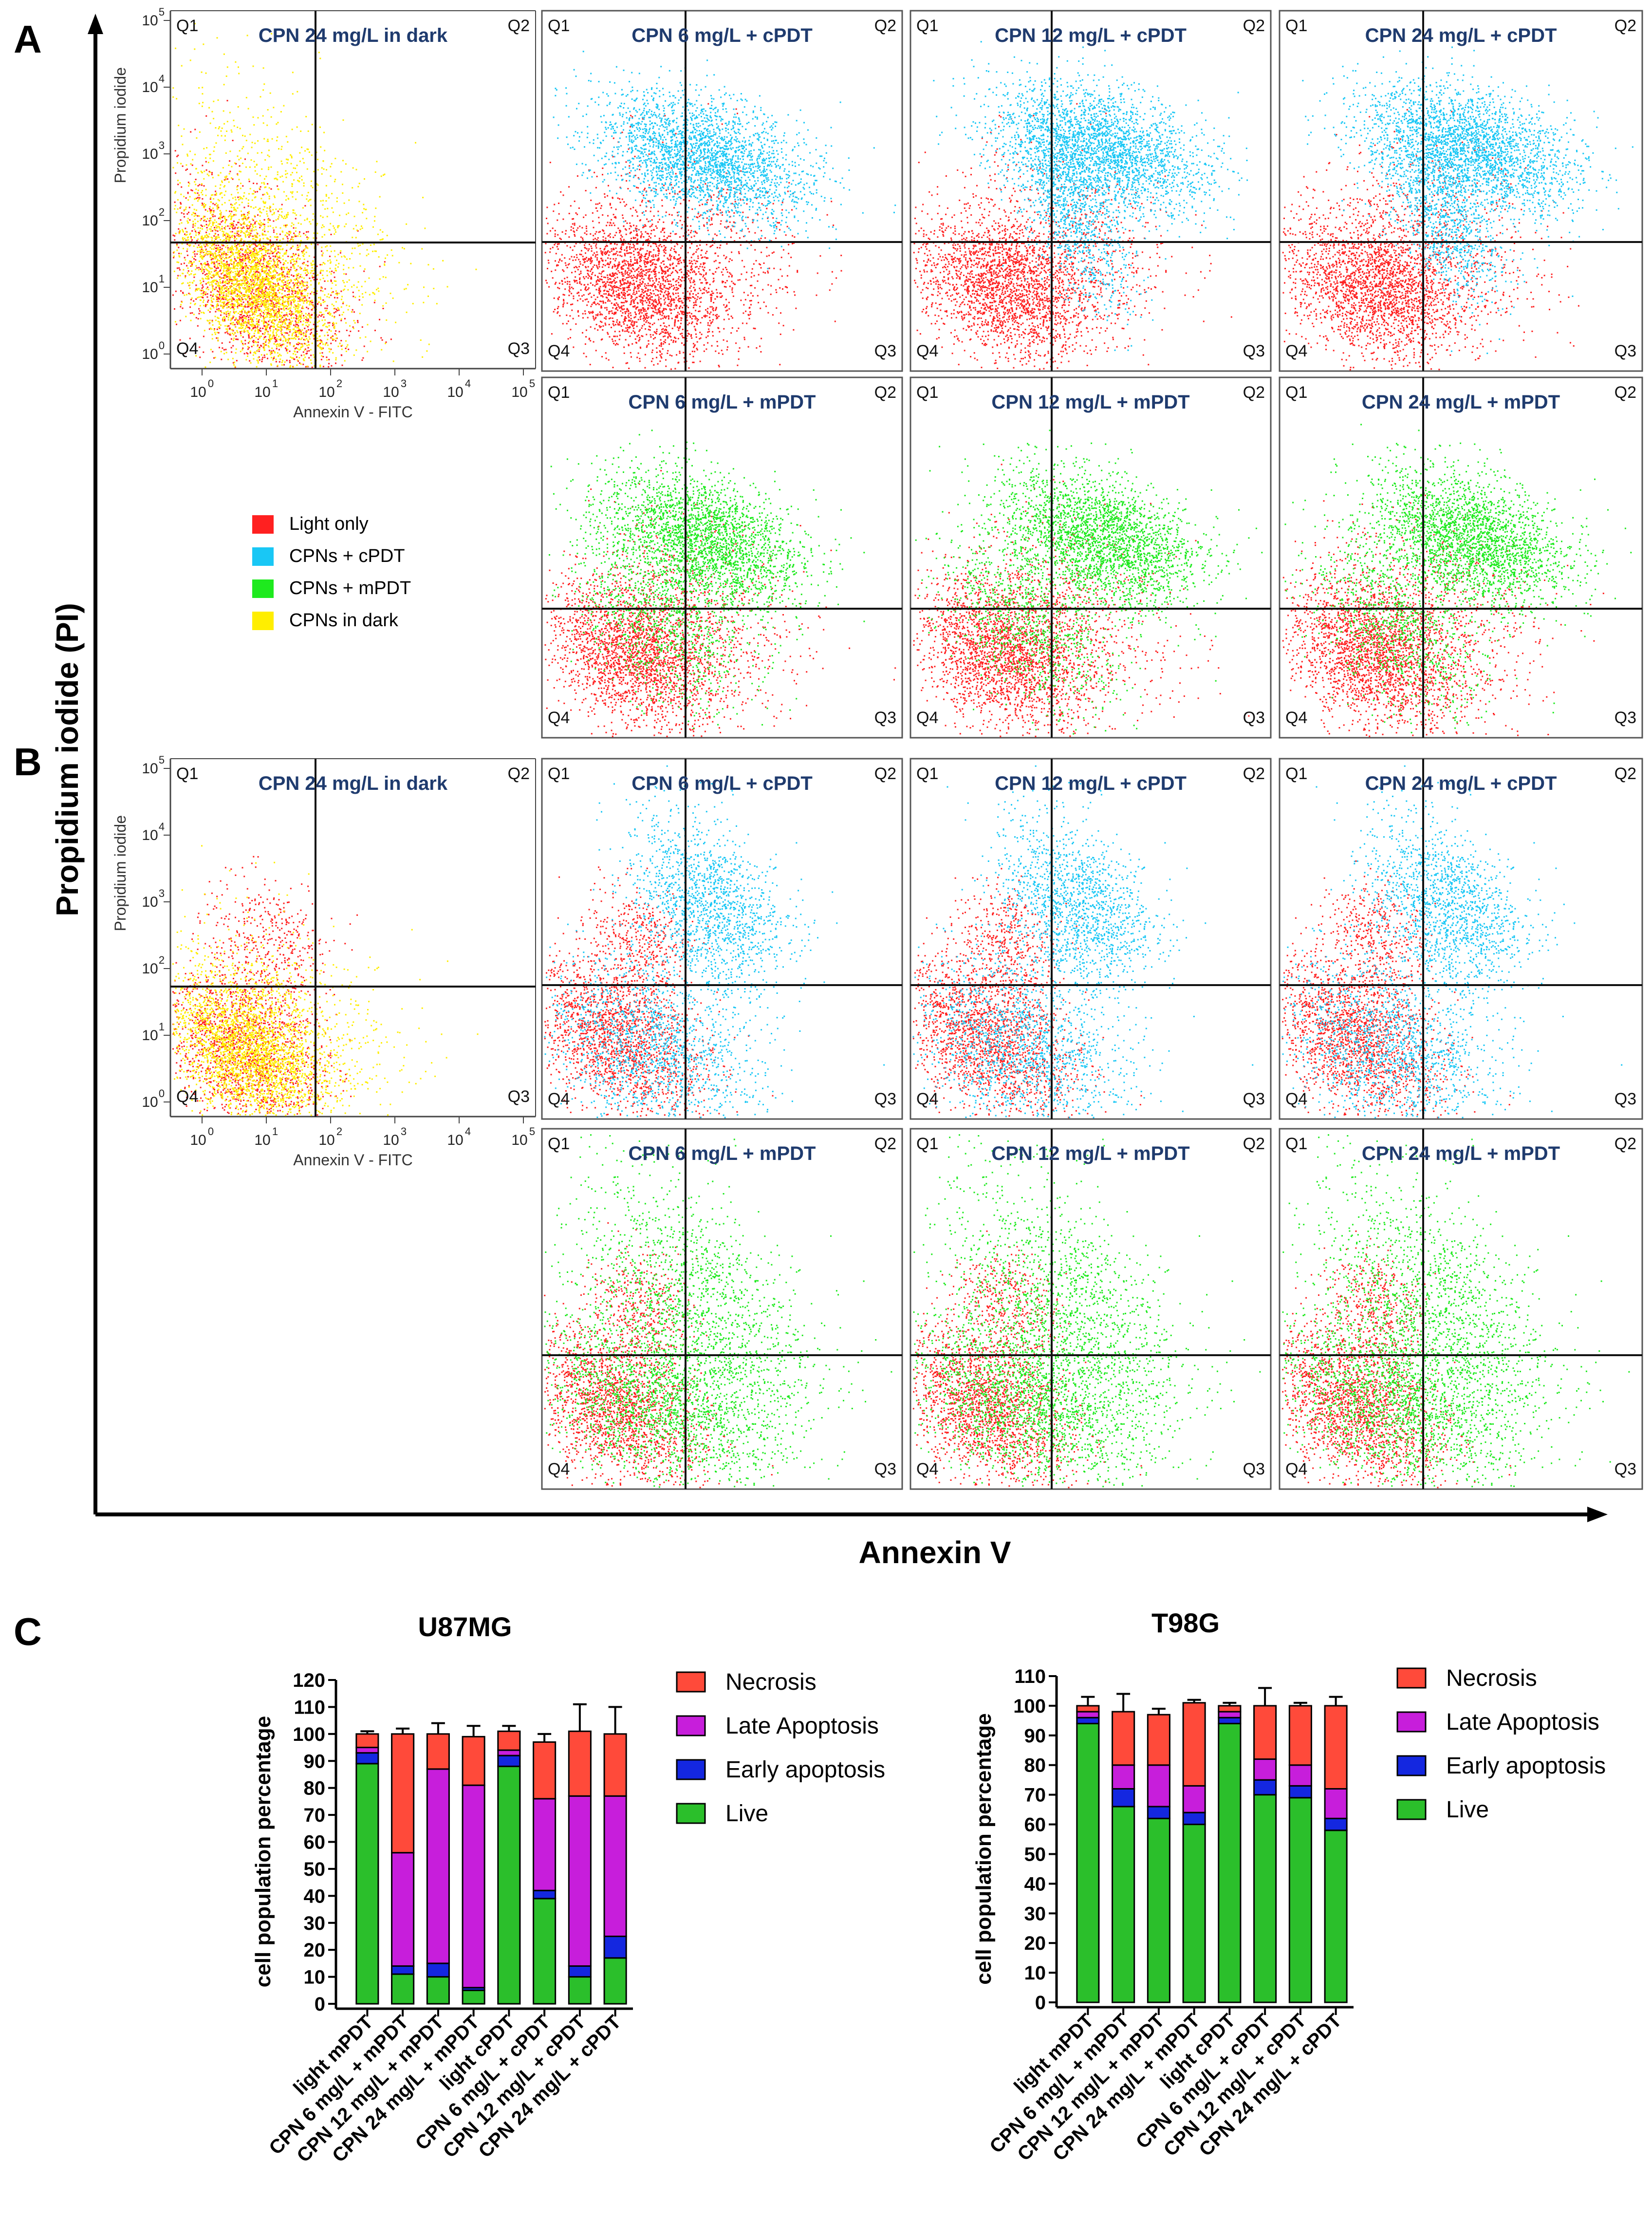 Image resolution: width=1652 pixels, height=2221 pixels. Describe the element at coordinates (802, 1726) in the screenshot. I see `chart-legend-label: Late Apoptosis` at that location.